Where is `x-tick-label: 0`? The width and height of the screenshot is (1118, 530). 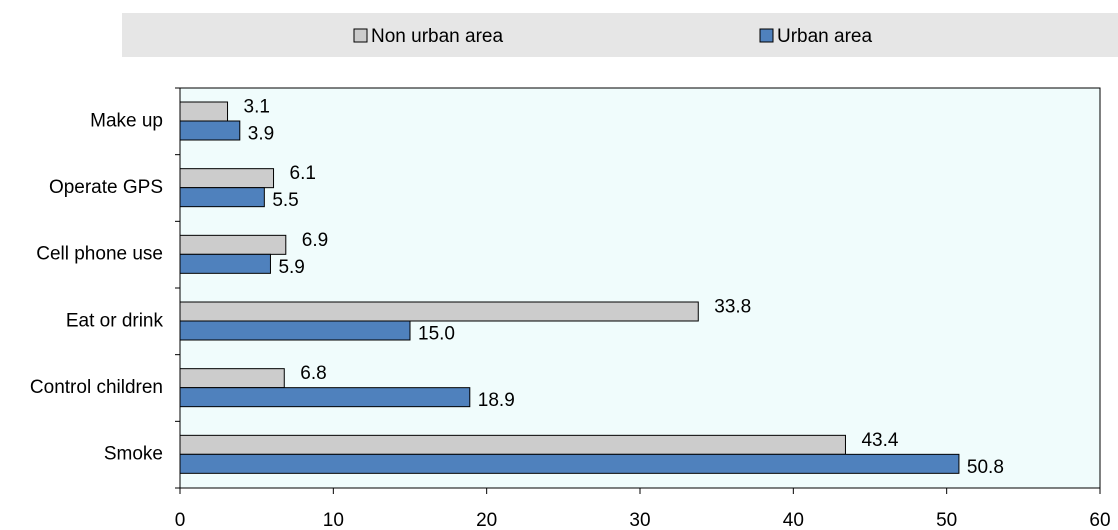
x-tick-label: 0 is located at coordinates (180, 520).